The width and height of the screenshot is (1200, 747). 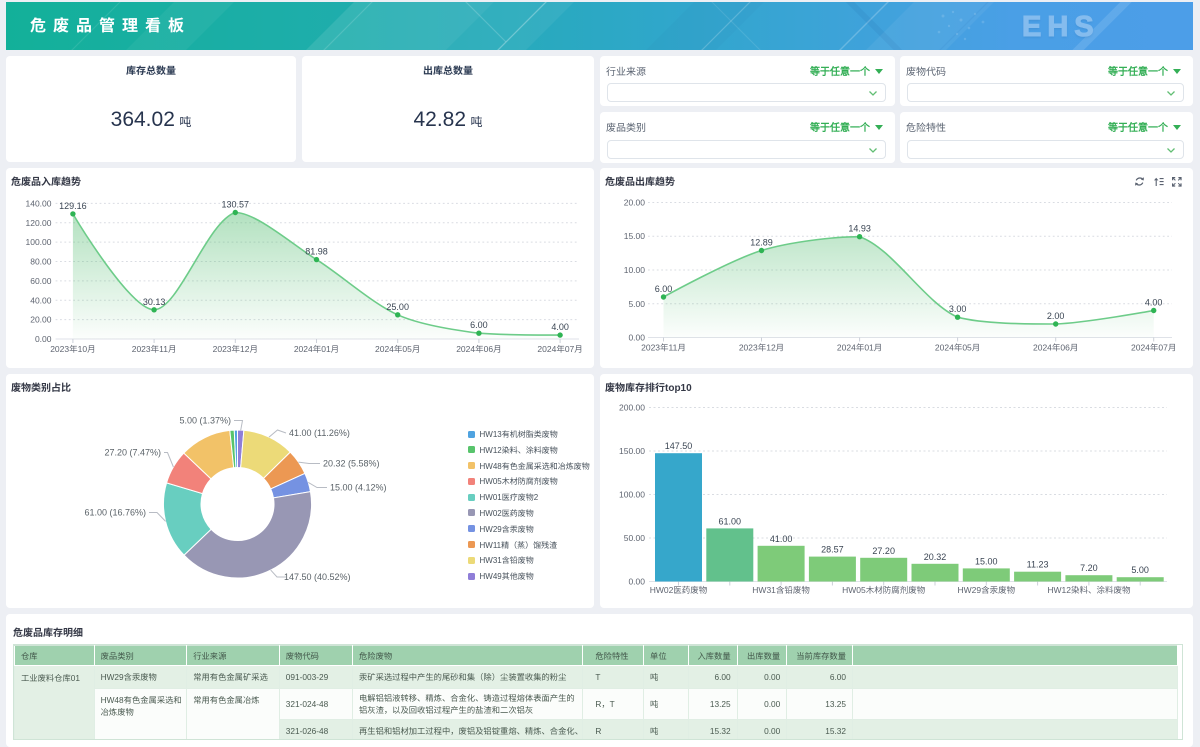 I want to click on svg-text: 25.00, so click(x=397, y=307).